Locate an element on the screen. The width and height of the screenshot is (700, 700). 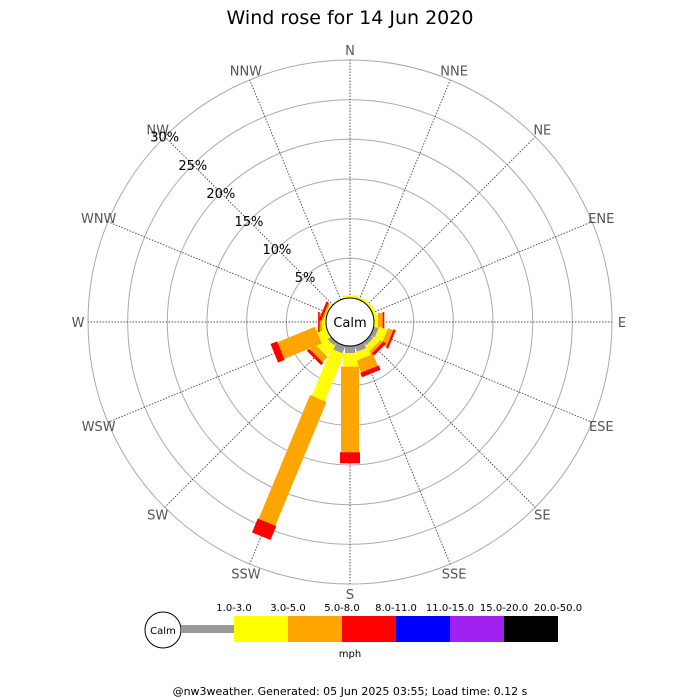
direction-label-nw: NW is located at coordinates (157, 131).